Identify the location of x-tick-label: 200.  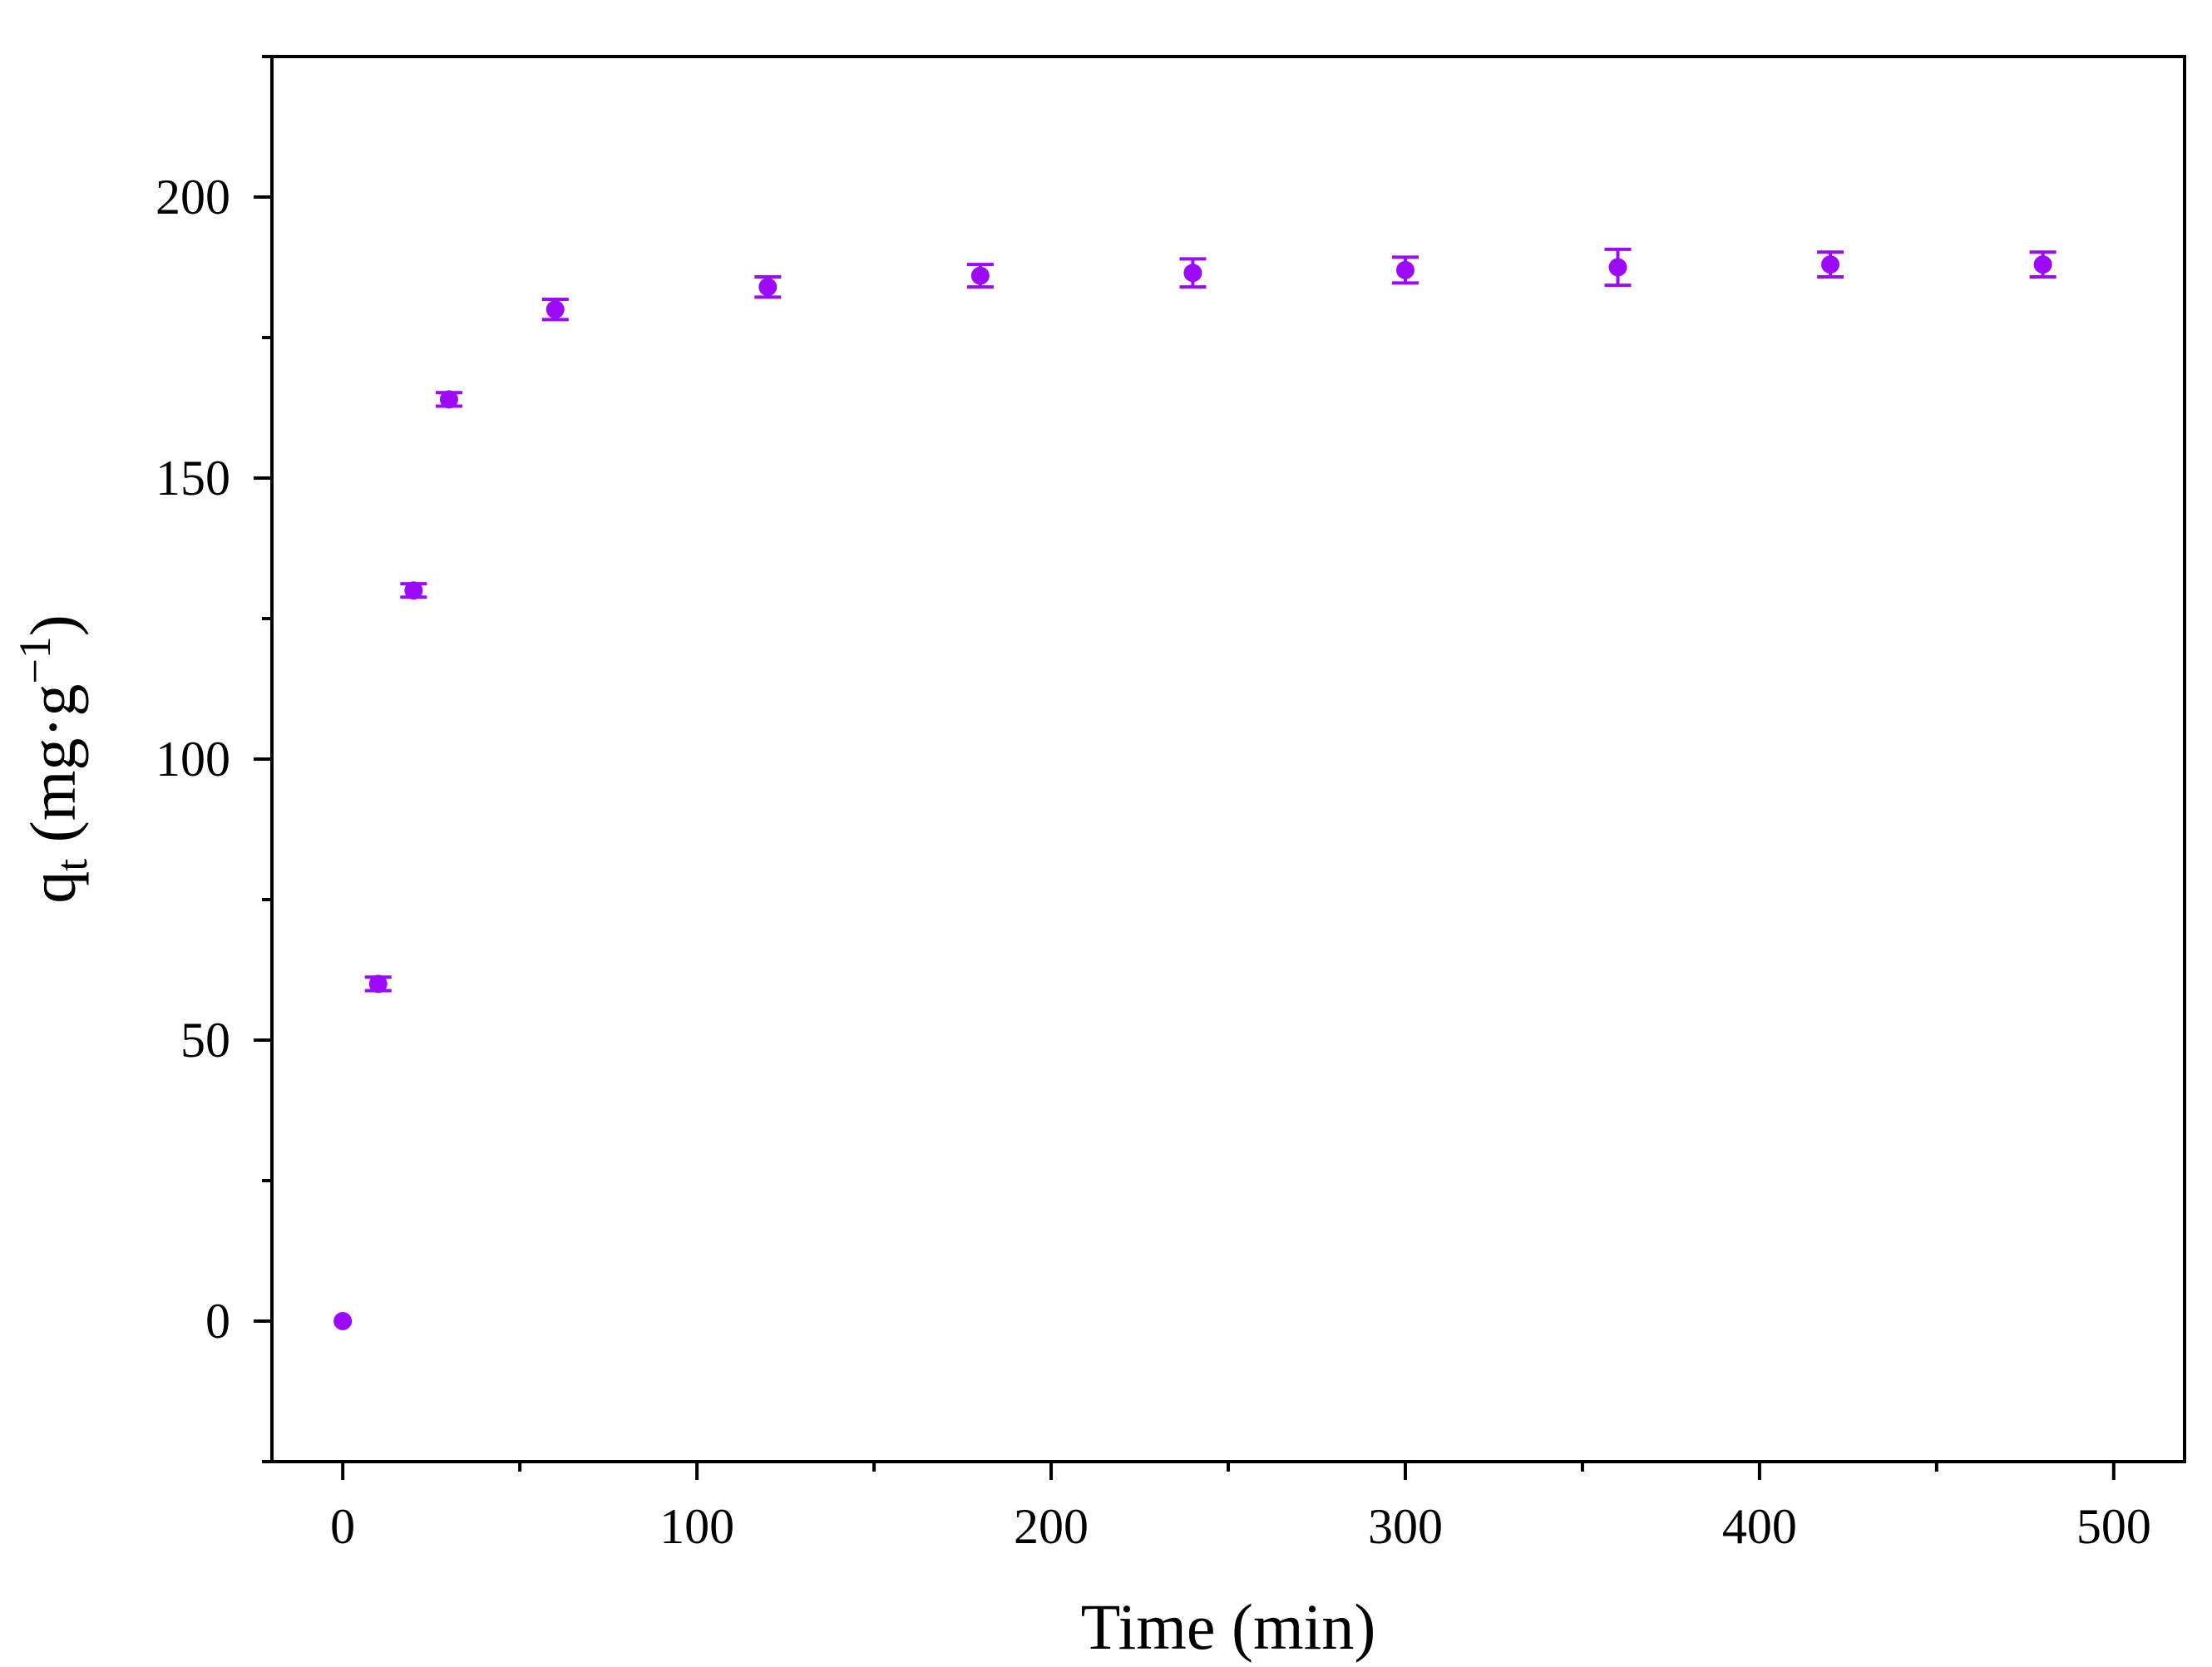
(1051, 1526).